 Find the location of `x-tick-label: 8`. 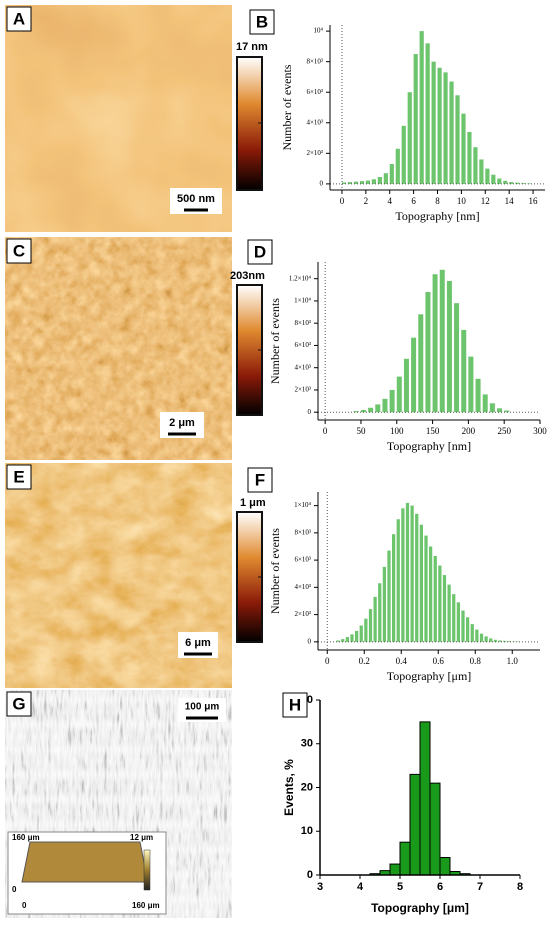

x-tick-label: 8 is located at coordinates (437, 201).